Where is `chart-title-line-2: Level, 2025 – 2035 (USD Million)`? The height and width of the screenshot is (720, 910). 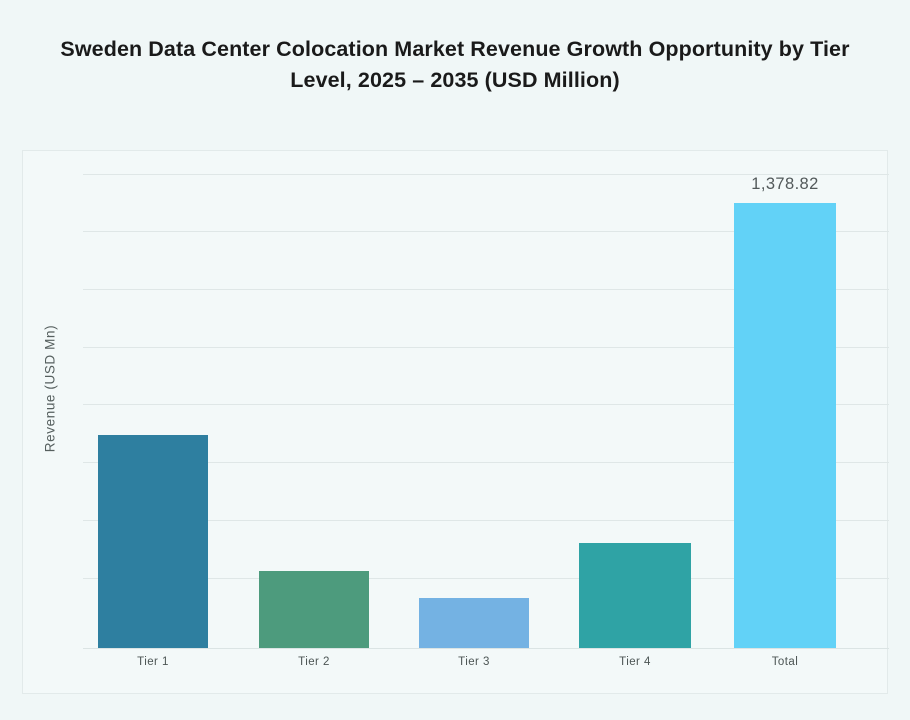 chart-title-line-2: Level, 2025 – 2035 (USD Million) is located at coordinates (455, 79).